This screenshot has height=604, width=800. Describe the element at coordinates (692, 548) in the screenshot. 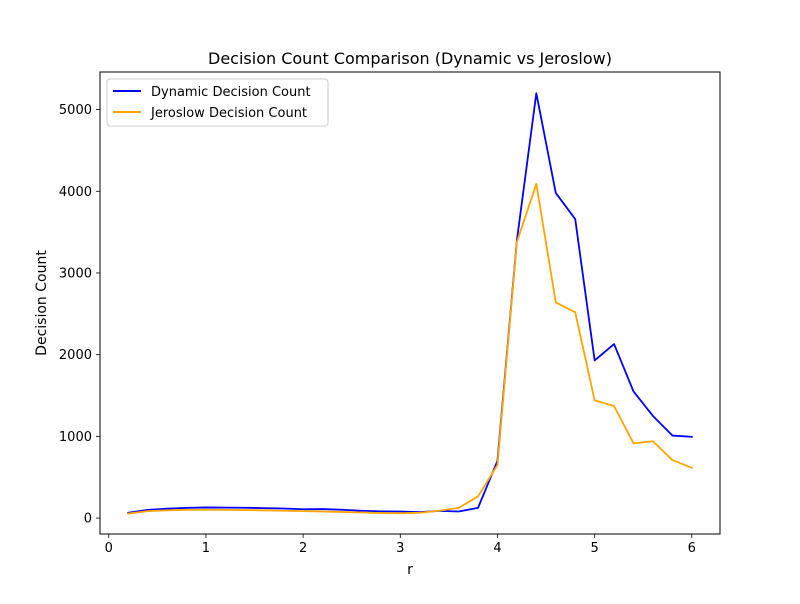

I see `x-tick-label: 6` at that location.